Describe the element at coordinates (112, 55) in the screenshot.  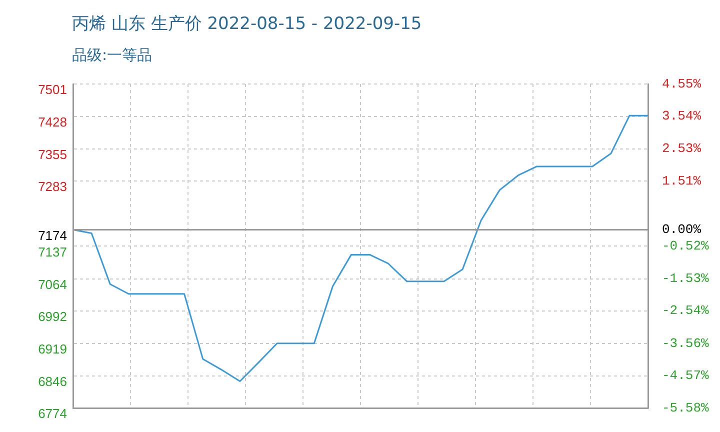
I see `chart-subtitle: 品级:一等品` at that location.